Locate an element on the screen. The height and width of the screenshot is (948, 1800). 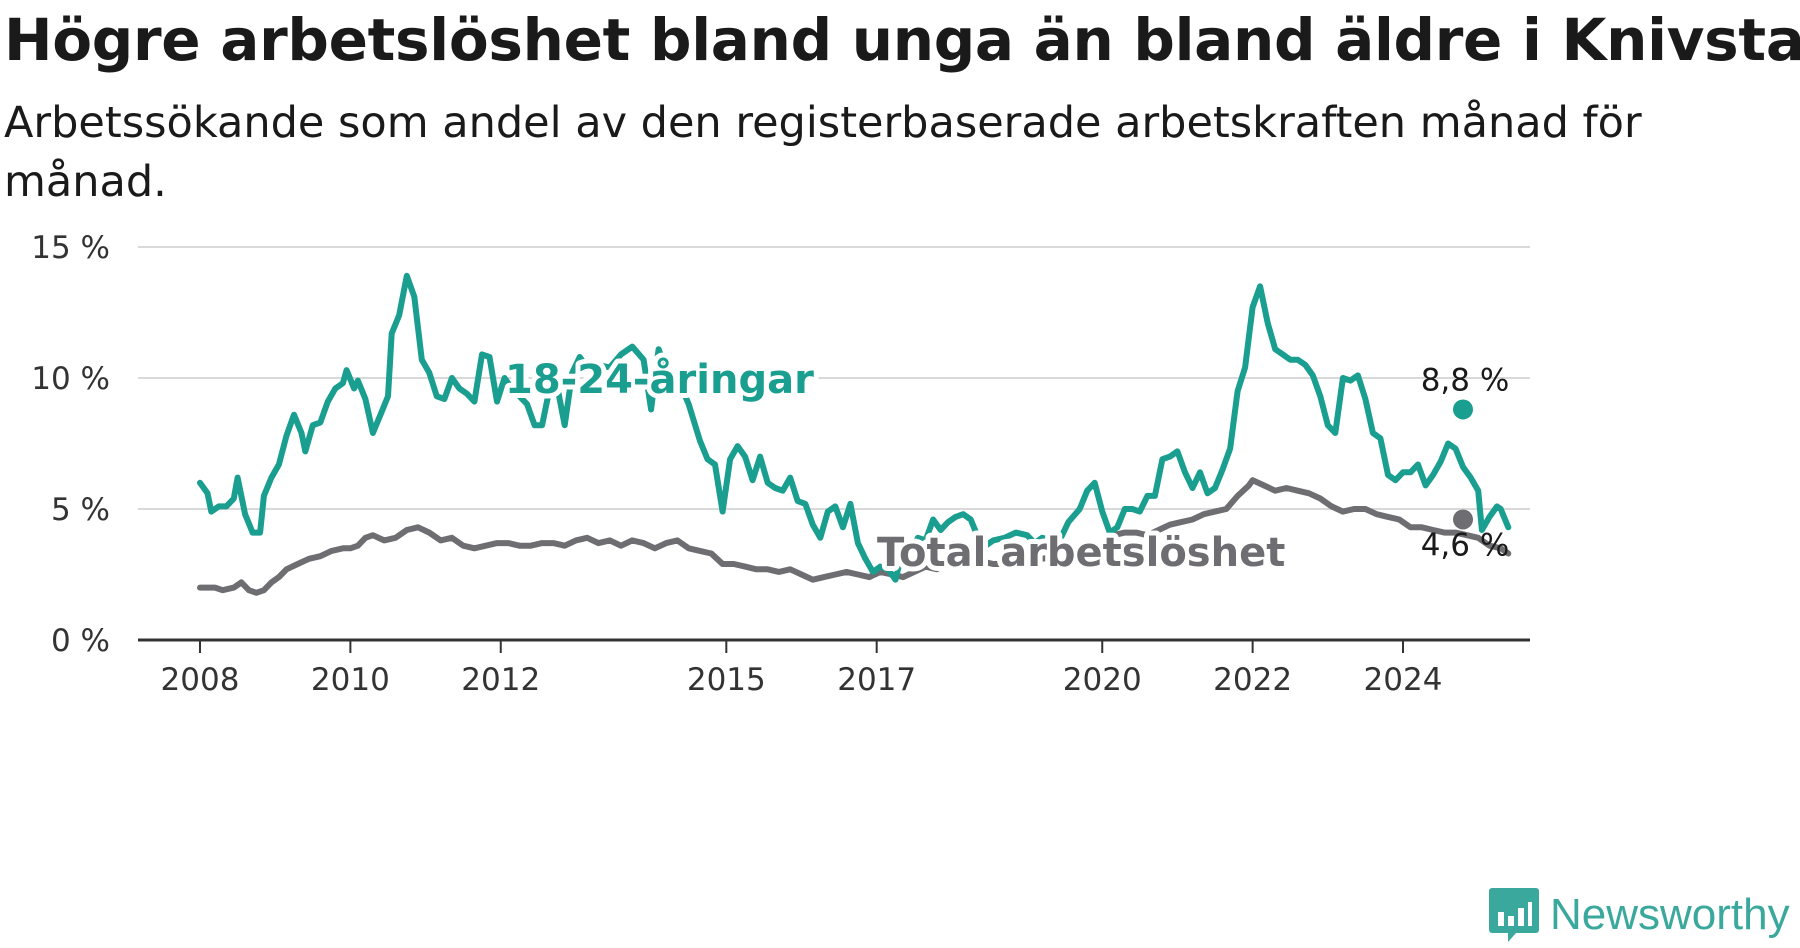
x-tick-label: 2022 is located at coordinates (1252, 680).